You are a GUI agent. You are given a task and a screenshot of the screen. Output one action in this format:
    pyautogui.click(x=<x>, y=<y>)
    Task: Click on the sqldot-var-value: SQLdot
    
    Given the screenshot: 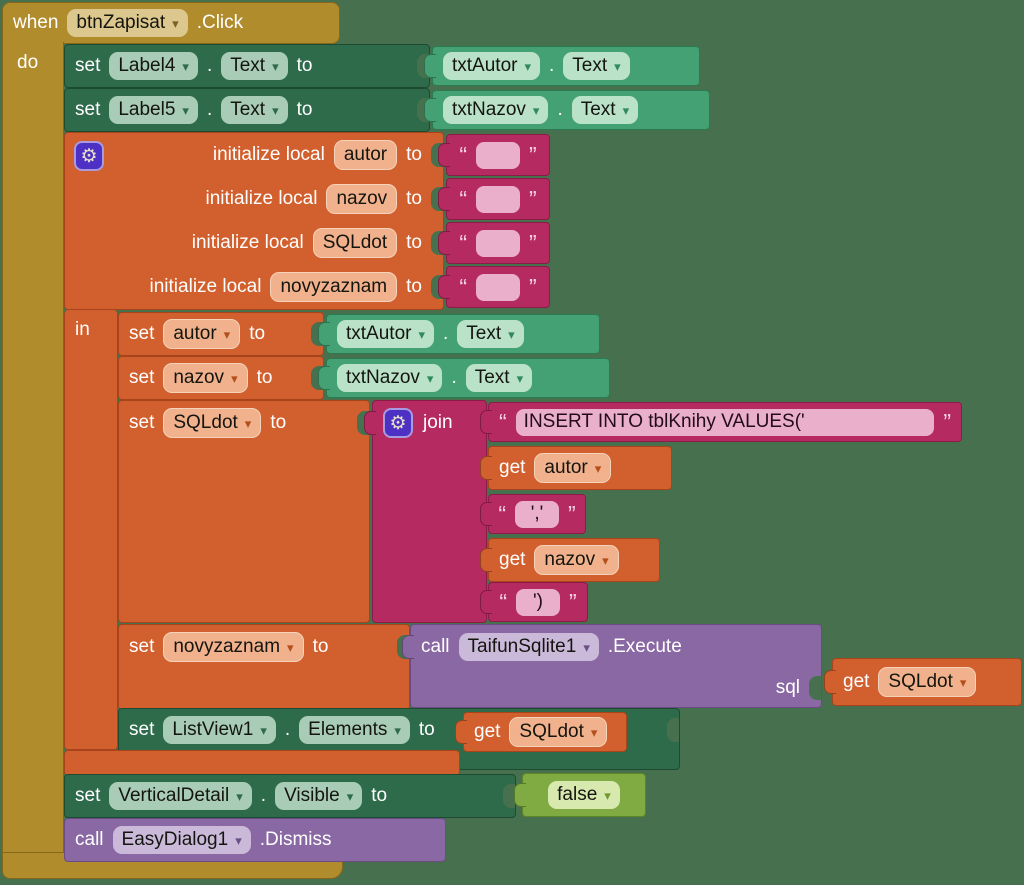 What is the action you would take?
    pyautogui.click(x=551, y=731)
    